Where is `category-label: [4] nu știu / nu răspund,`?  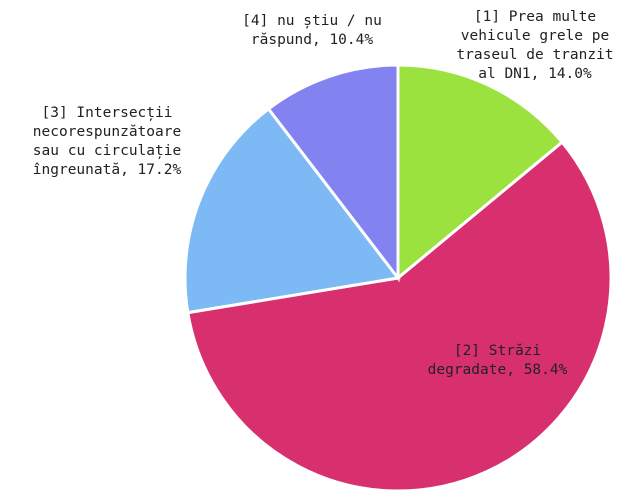 category-label: [4] nu știu / nu răspund, is located at coordinates (312, 30).